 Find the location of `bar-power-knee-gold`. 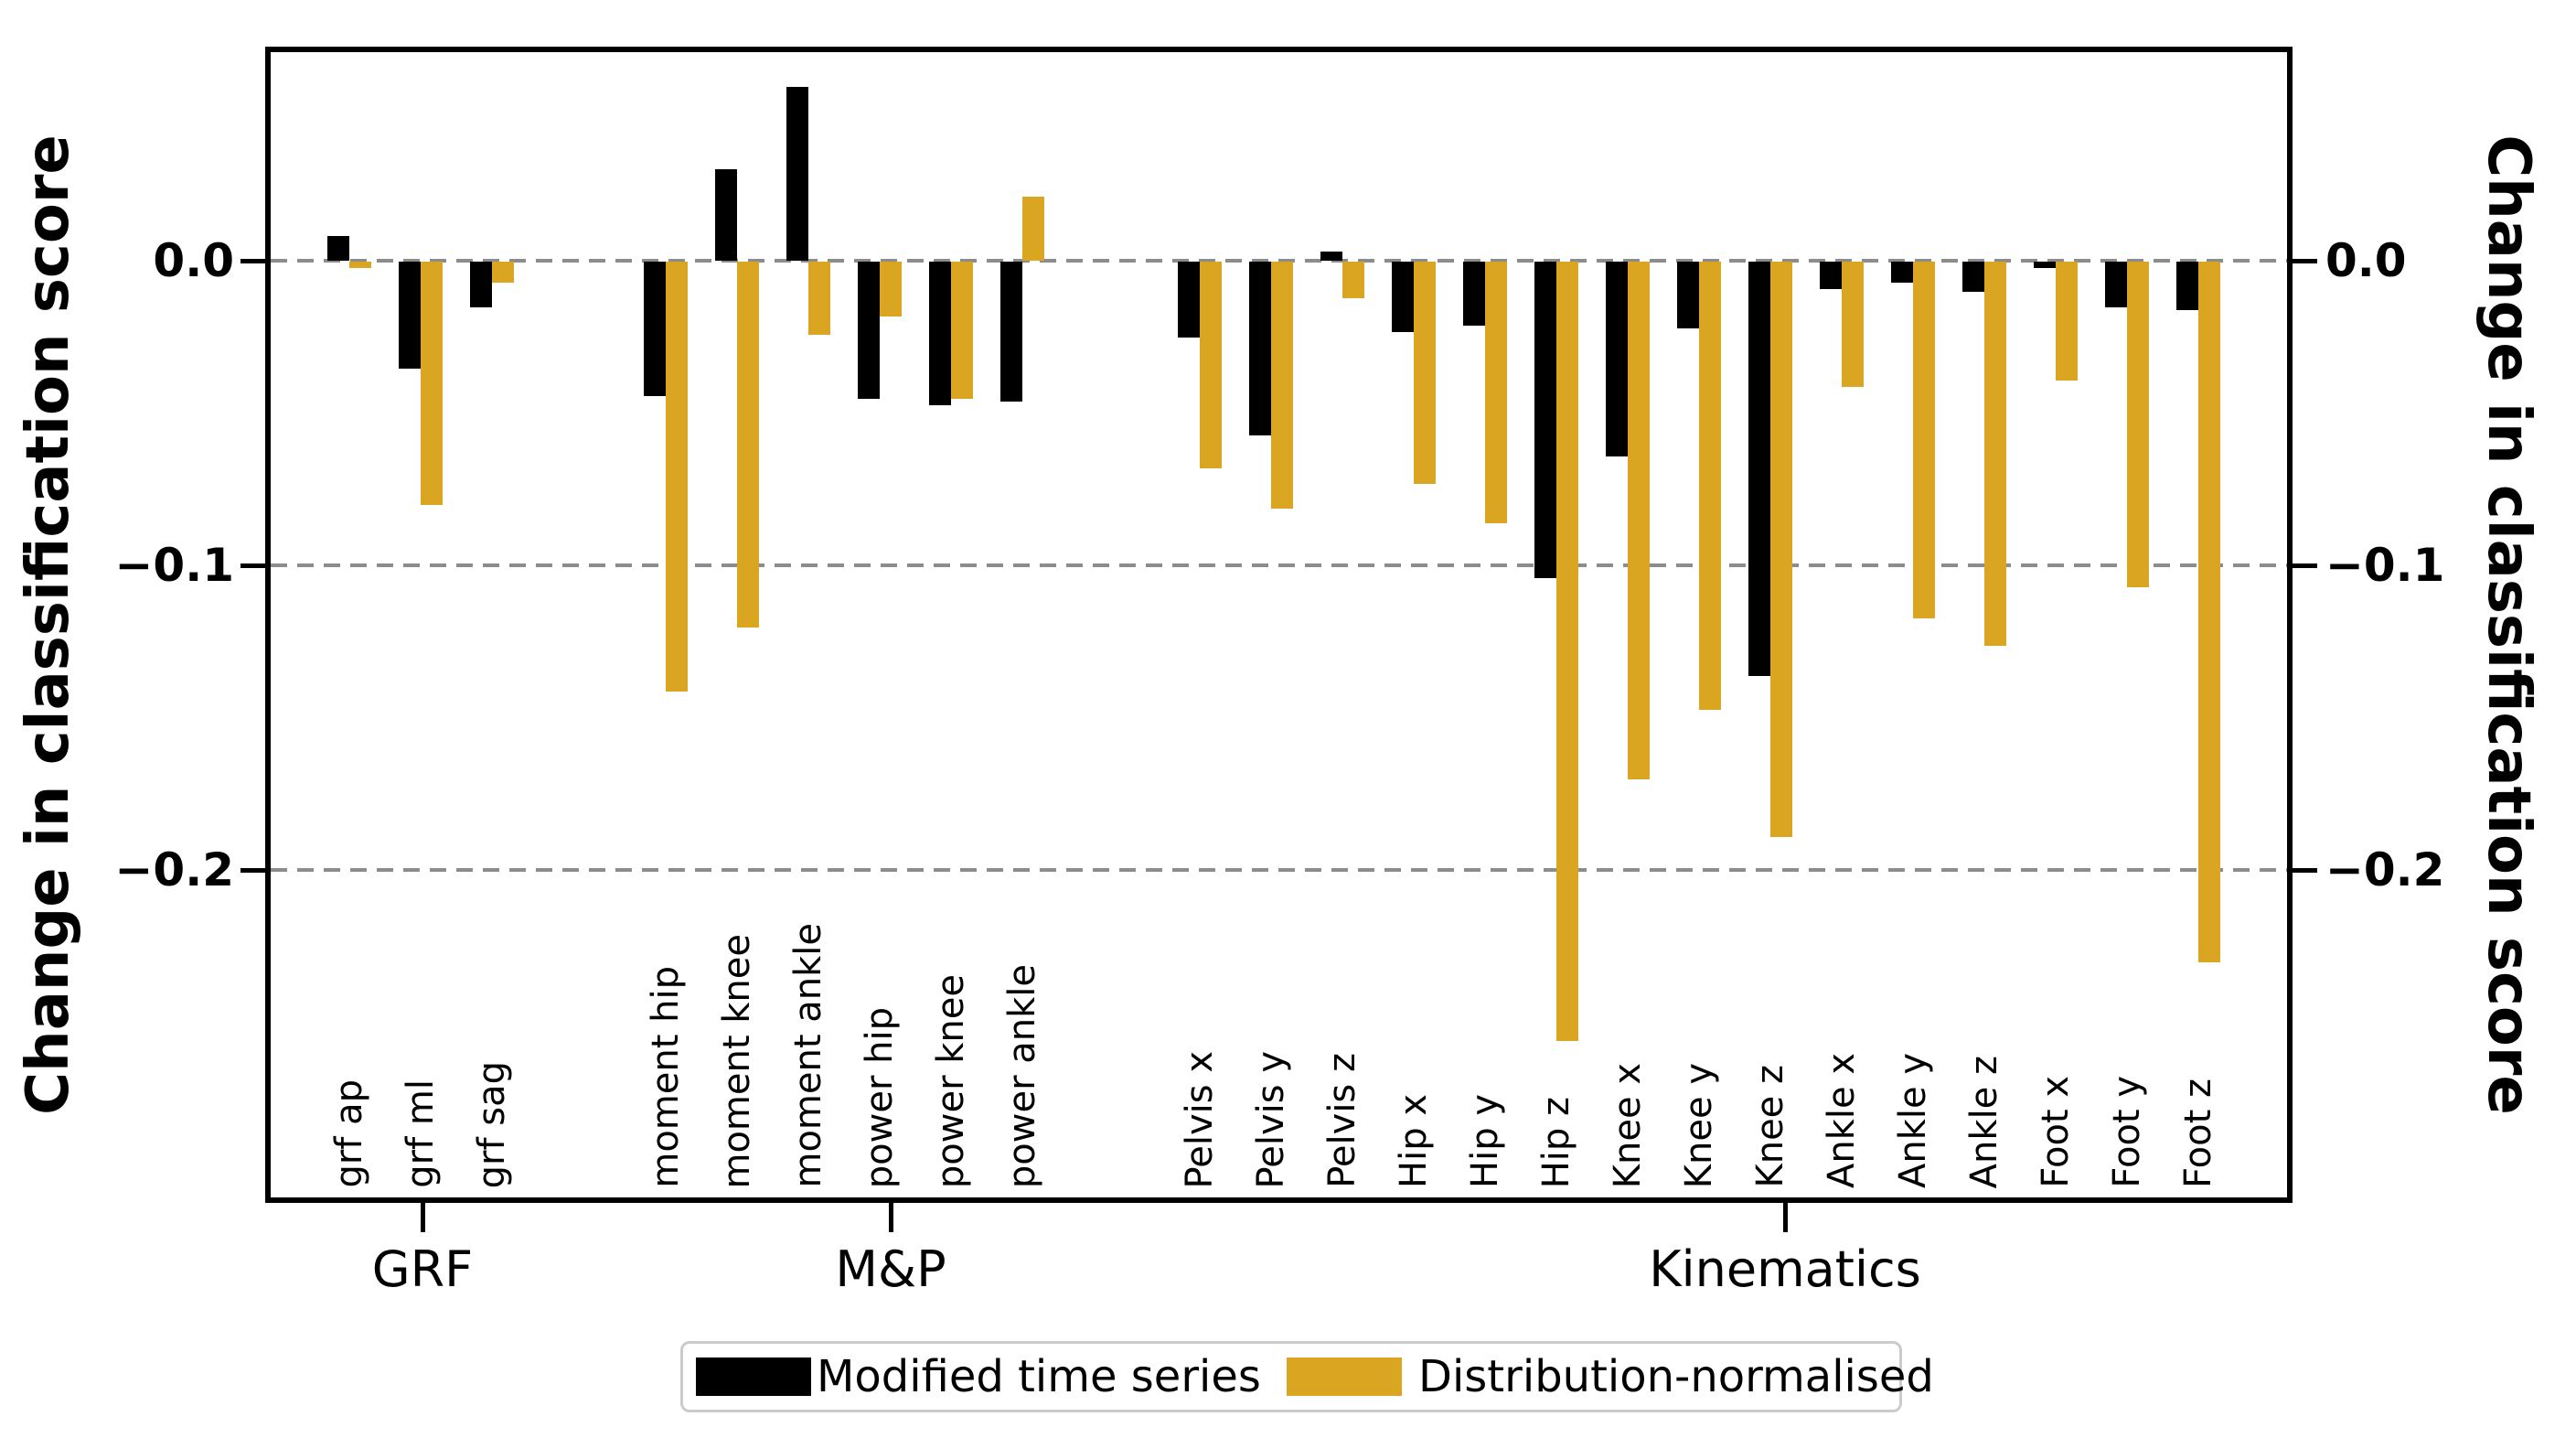

bar-power-knee-gold is located at coordinates (962, 330).